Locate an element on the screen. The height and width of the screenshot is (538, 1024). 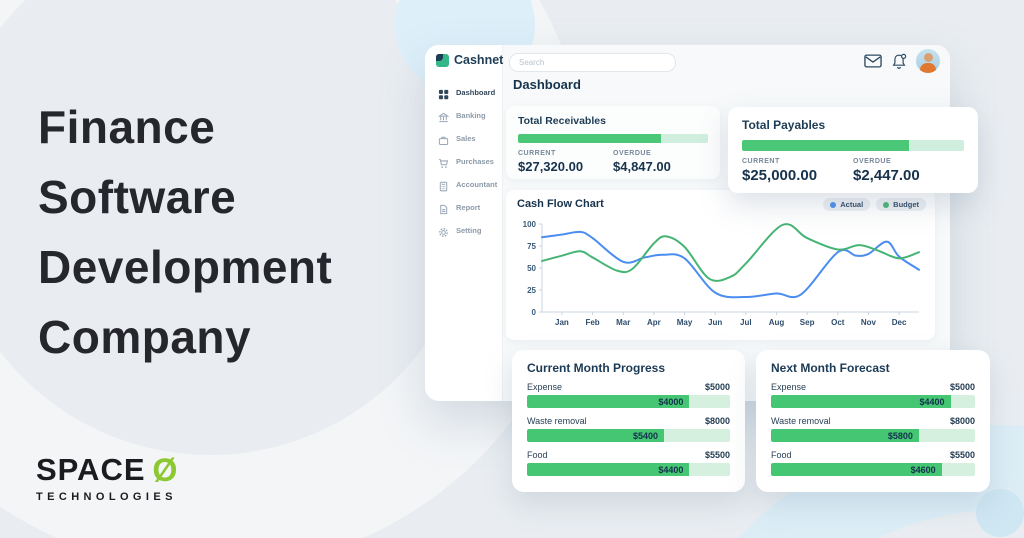
legend-item-budget: Budget is located at coordinates (901, 204).